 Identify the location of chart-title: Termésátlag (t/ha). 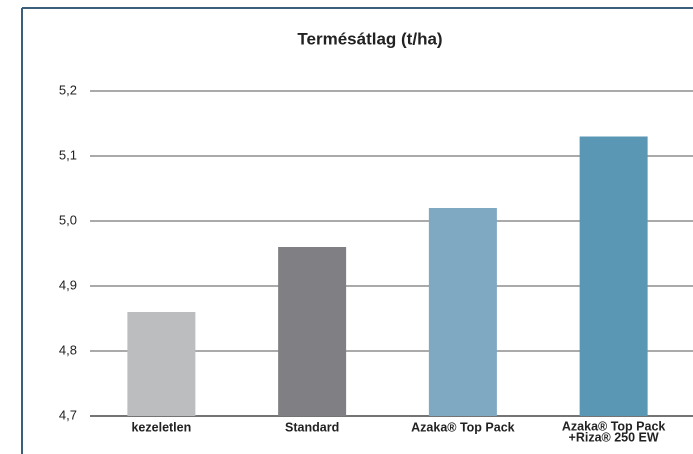
(369, 38).